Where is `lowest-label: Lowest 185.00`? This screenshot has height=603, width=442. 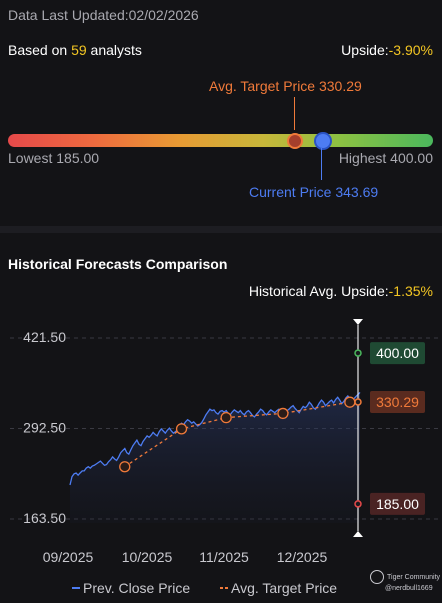 lowest-label: Lowest 185.00 is located at coordinates (54, 158).